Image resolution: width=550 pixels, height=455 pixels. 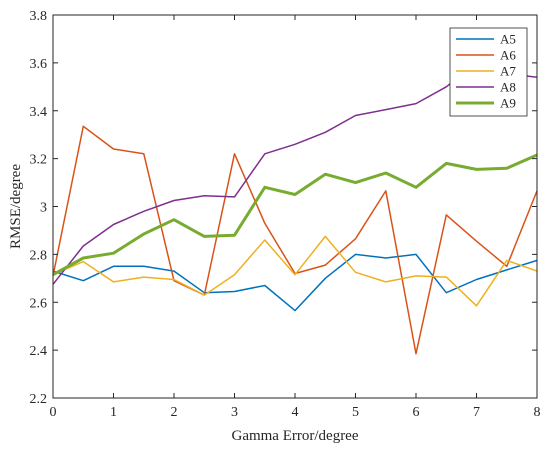 I want to click on y-tick-label: 2.2, so click(x=39, y=399).